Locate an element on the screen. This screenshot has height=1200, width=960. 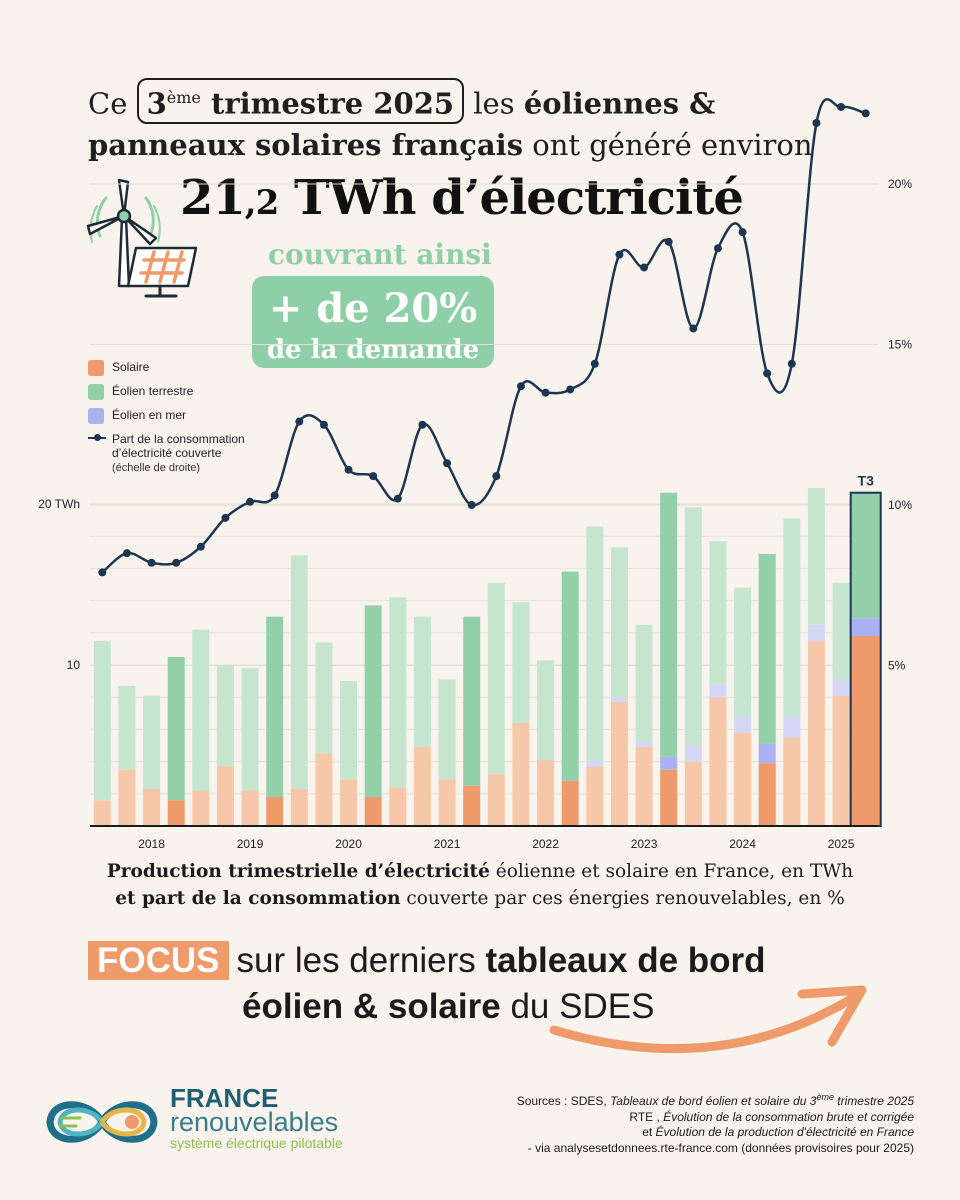
legend-swatch-offshore is located at coordinates (96, 416).